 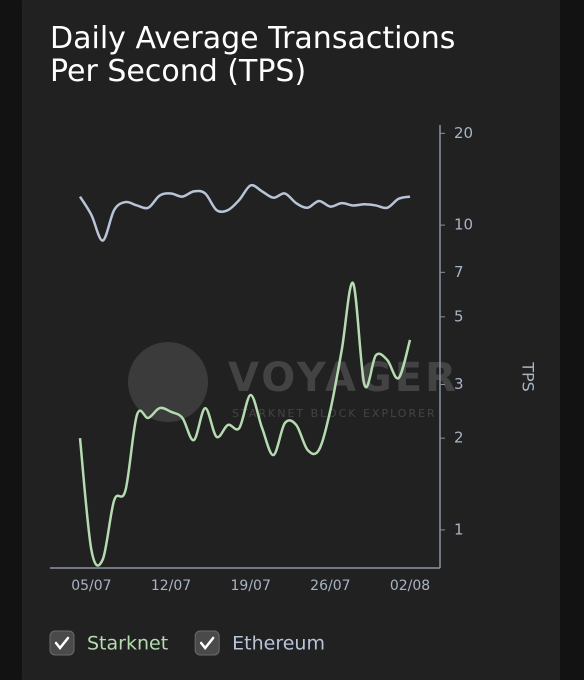 I want to click on y-tick-label: 20, so click(x=463, y=133).